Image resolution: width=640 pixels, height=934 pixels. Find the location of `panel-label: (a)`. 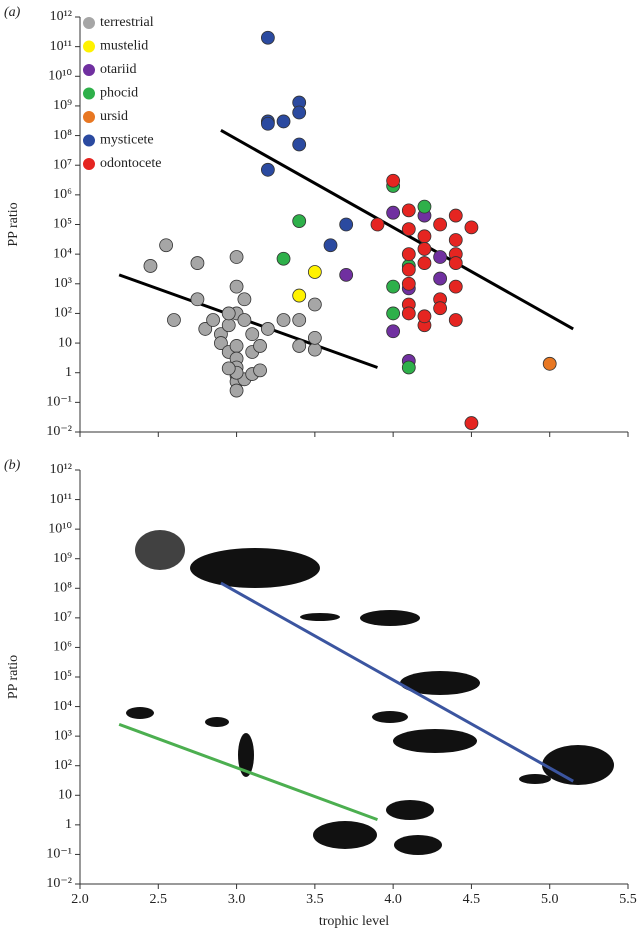

panel-label: (a) is located at coordinates (12, 12).